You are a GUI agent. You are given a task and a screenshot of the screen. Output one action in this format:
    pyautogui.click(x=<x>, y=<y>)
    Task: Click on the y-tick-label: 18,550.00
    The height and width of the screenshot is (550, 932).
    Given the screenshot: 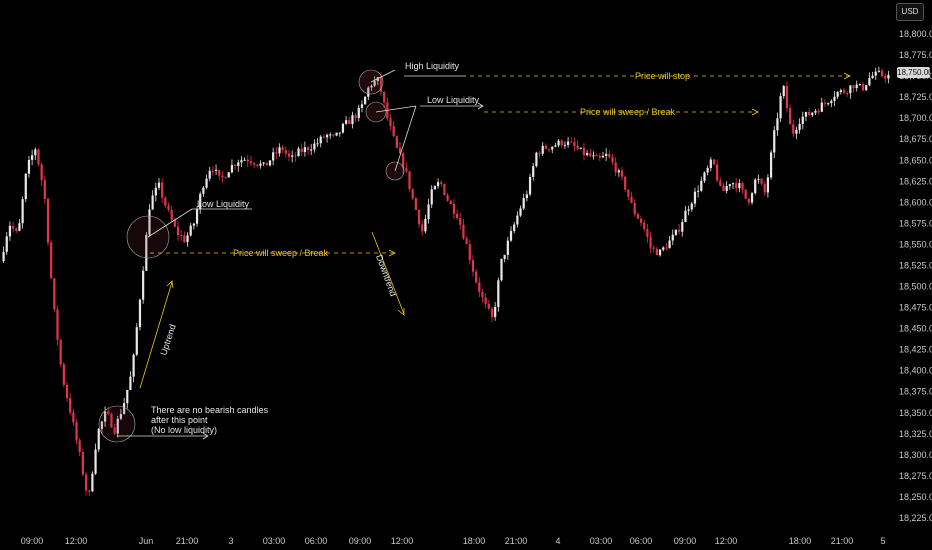 What is the action you would take?
    pyautogui.click(x=915, y=244)
    